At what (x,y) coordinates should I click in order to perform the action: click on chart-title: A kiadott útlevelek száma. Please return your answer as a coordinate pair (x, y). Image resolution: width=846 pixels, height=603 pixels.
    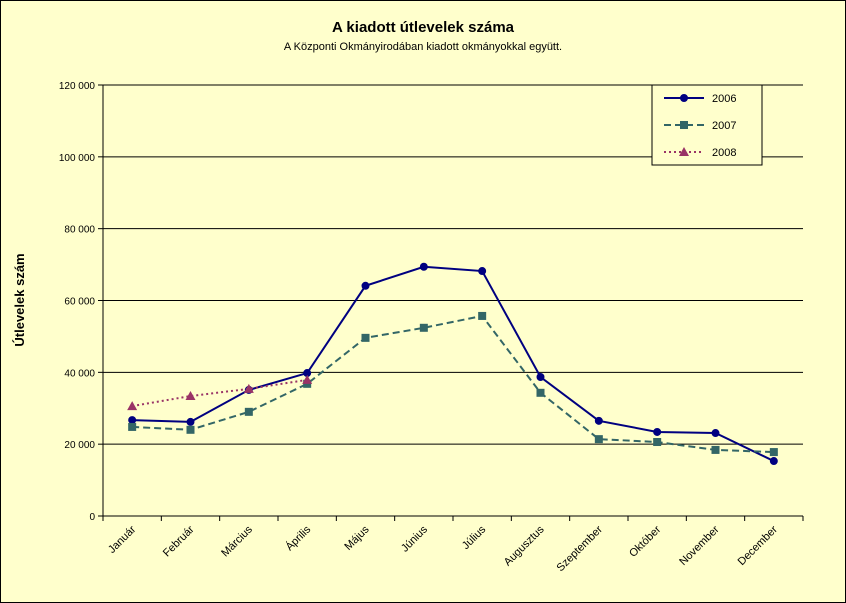
    Looking at the image, I should click on (423, 27).